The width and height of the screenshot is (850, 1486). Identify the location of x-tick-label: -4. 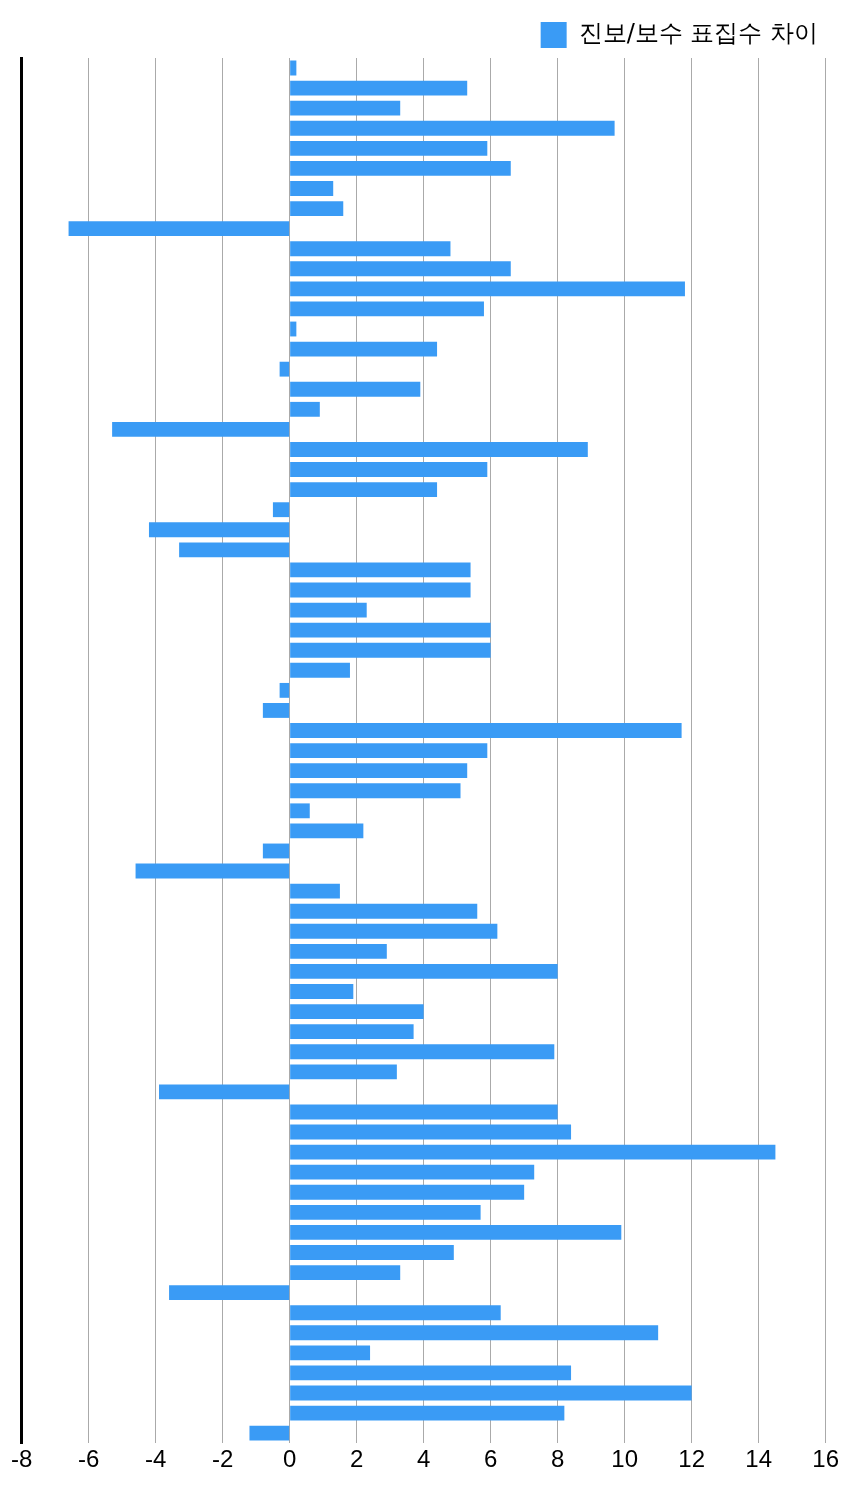
(156, 1459).